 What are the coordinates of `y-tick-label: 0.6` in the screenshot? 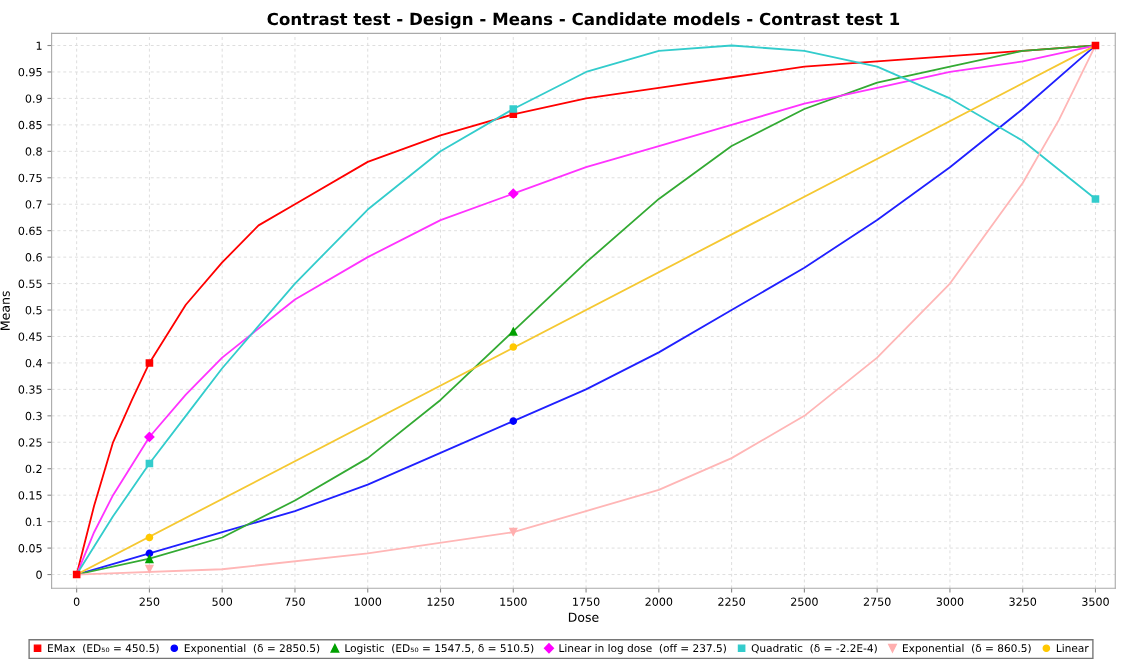 It's located at (33, 257).